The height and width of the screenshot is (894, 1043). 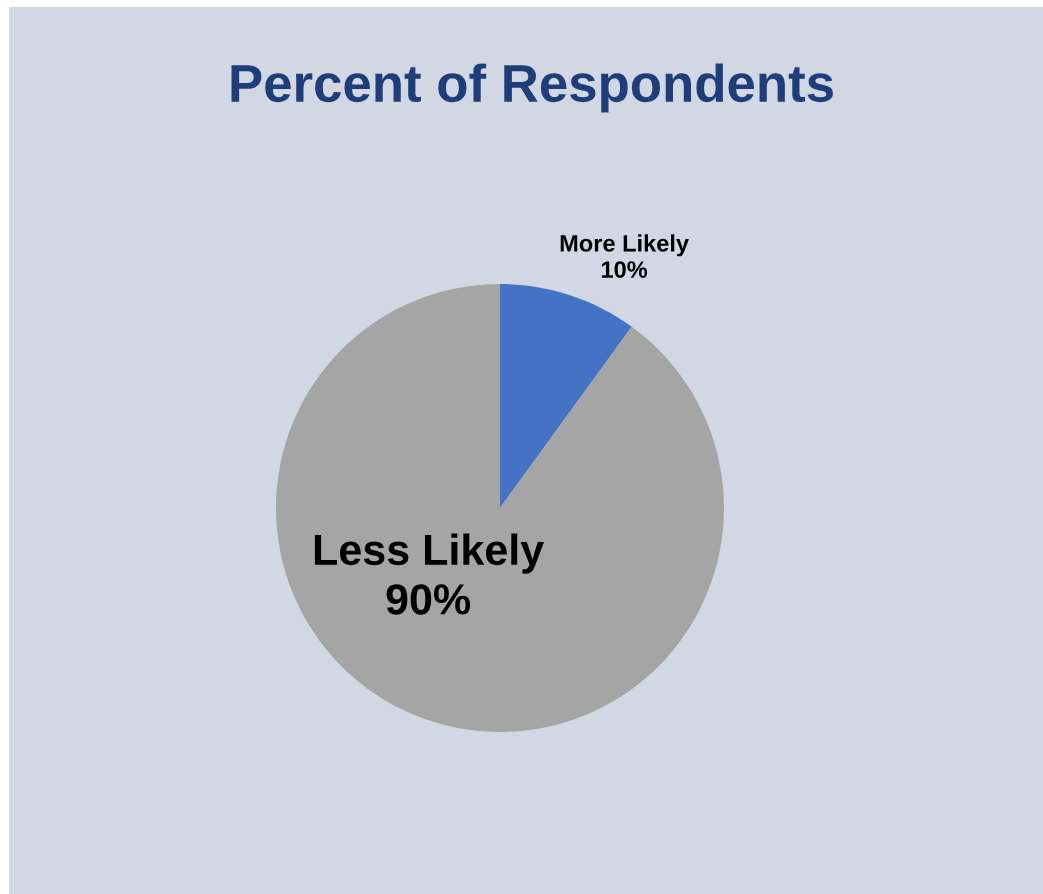 What do you see at coordinates (532, 88) in the screenshot?
I see `chart-title: Percent of Respondents` at bounding box center [532, 88].